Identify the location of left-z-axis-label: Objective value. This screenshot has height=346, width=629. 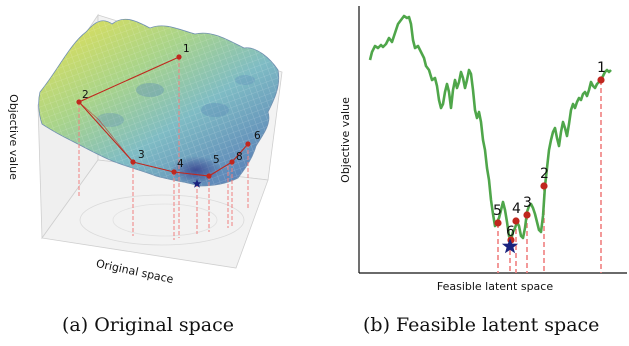
(13, 137).